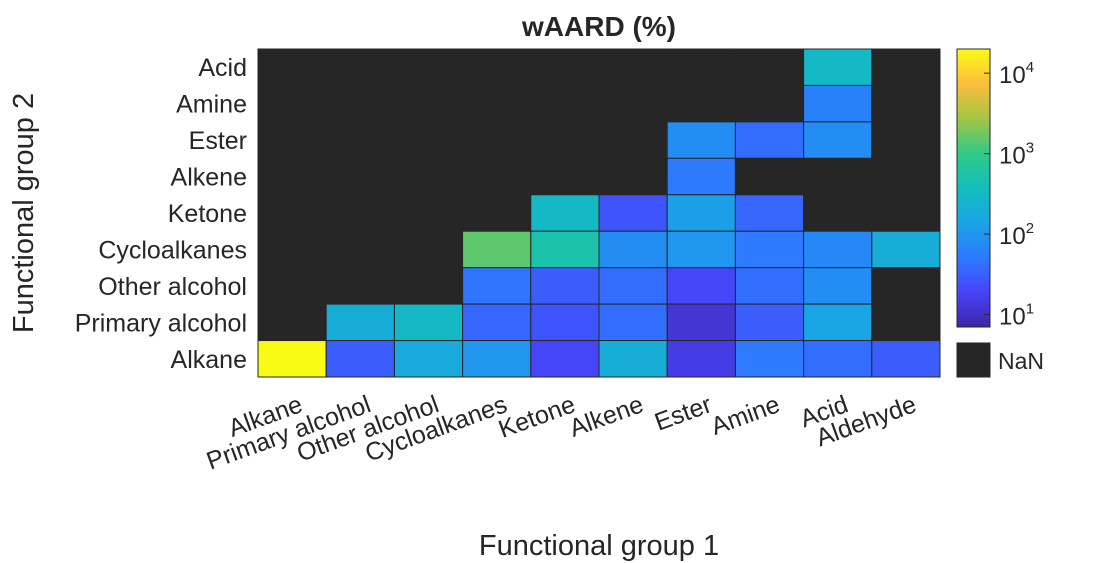 The width and height of the screenshot is (1094, 563). I want to click on nan-swatch, so click(973, 360).